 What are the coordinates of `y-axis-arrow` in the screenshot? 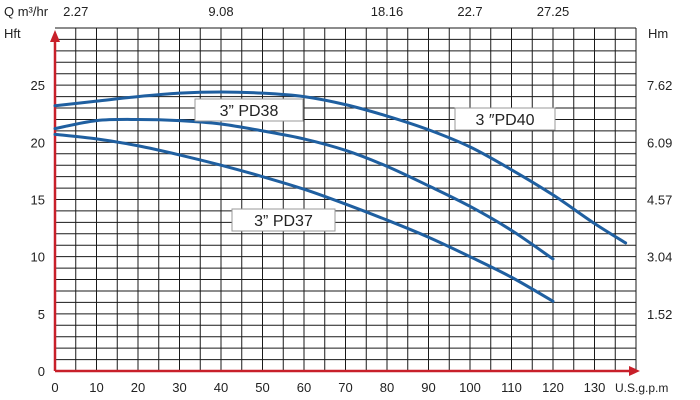 It's located at (55, 36).